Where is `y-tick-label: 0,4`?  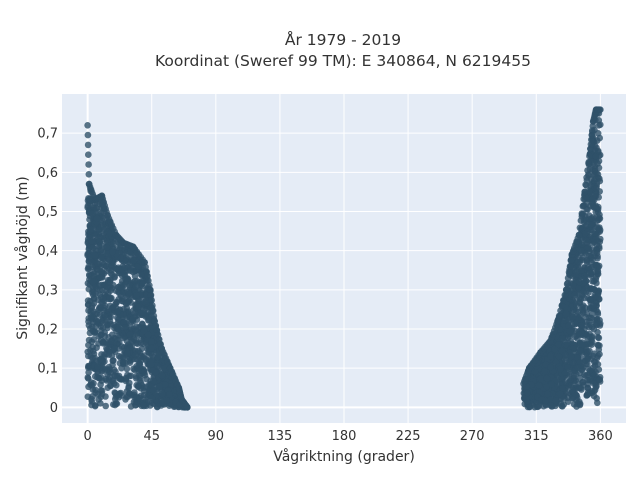 y-tick-label: 0,4 is located at coordinates (47, 251).